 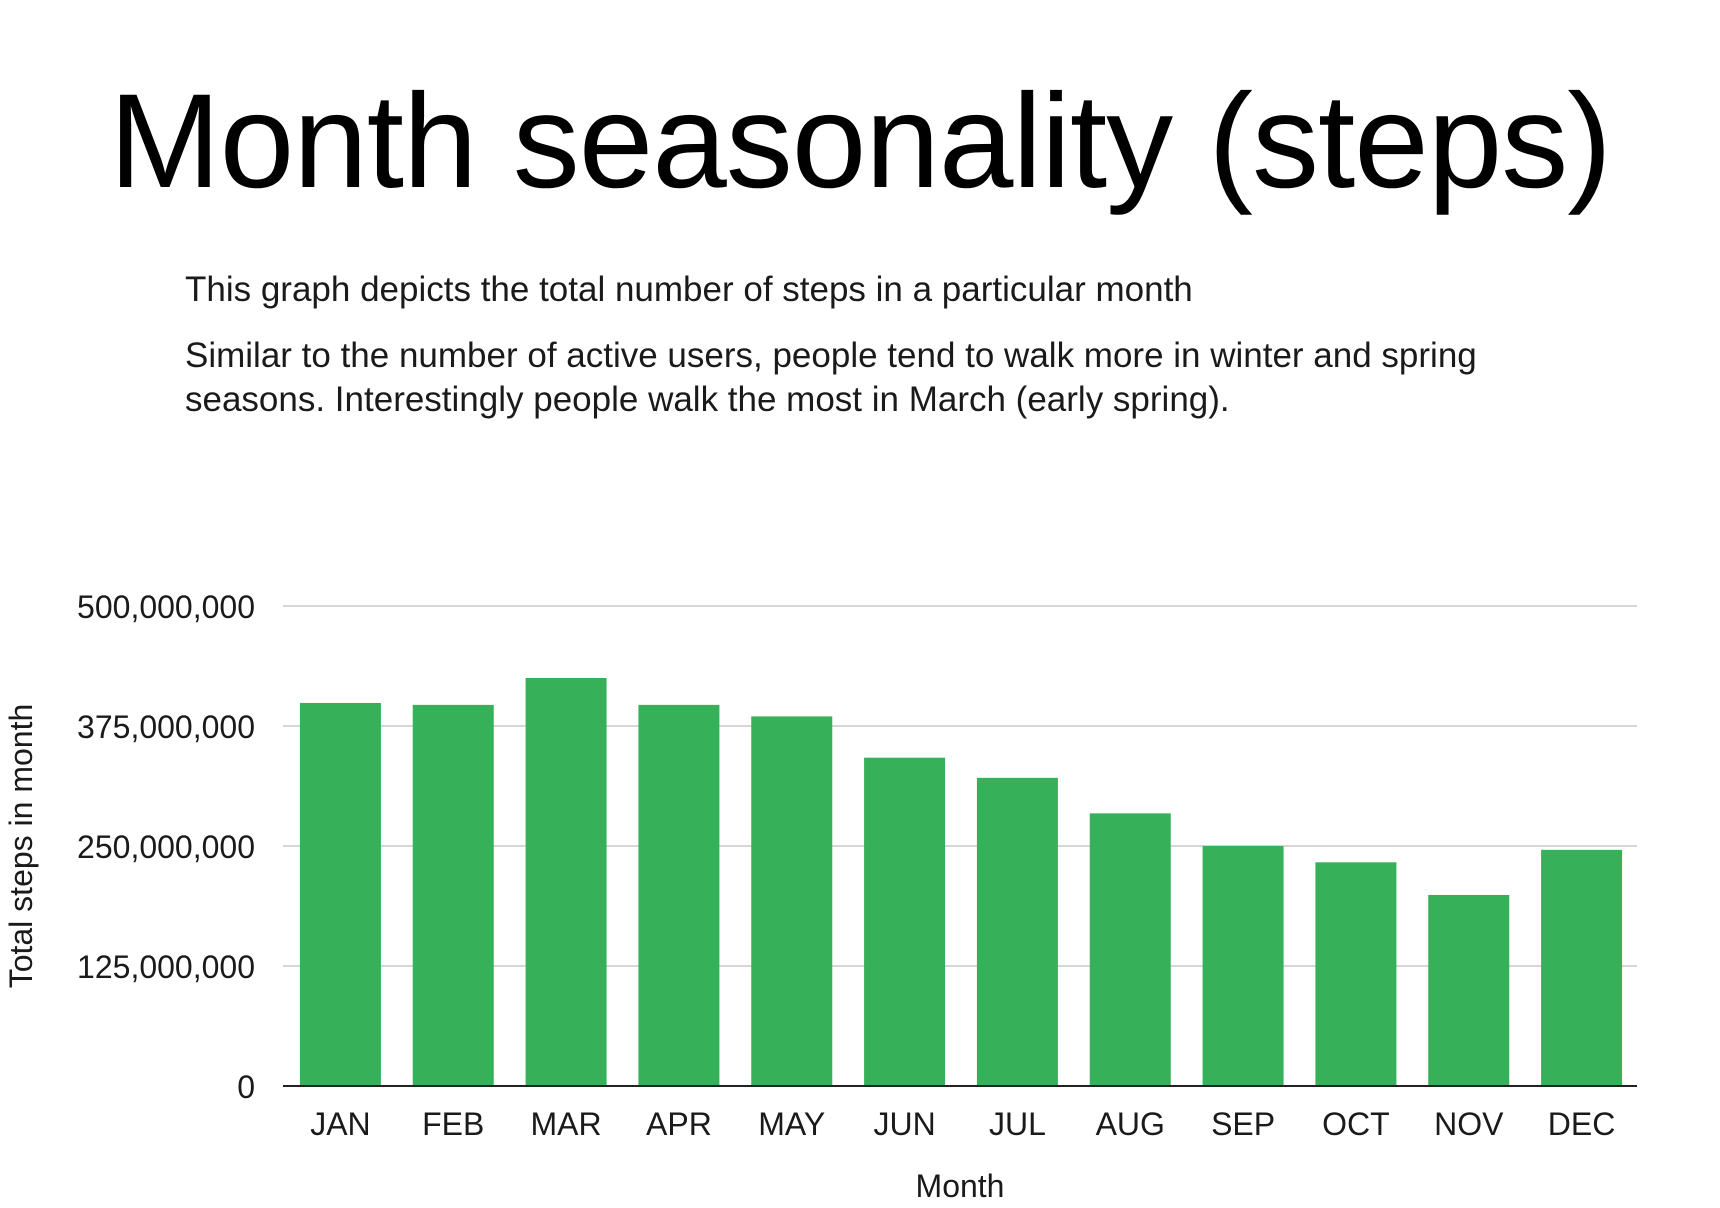 I want to click on y-tick-label: 0, so click(x=246, y=1087).